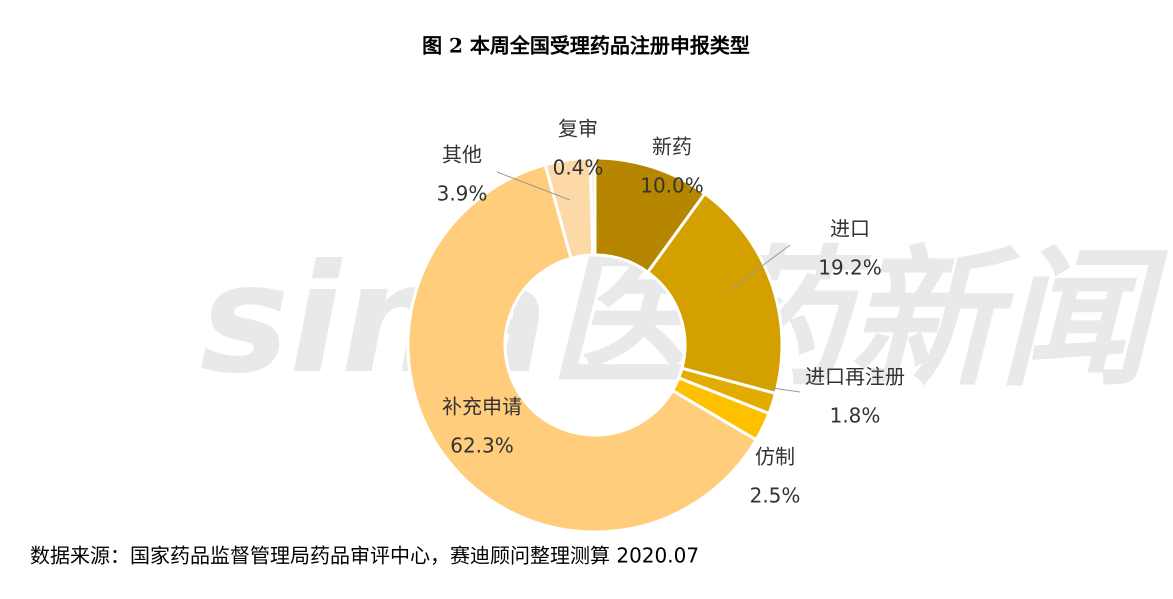  What do you see at coordinates (672, 147) in the screenshot?
I see `slice-label: 新药` at bounding box center [672, 147].